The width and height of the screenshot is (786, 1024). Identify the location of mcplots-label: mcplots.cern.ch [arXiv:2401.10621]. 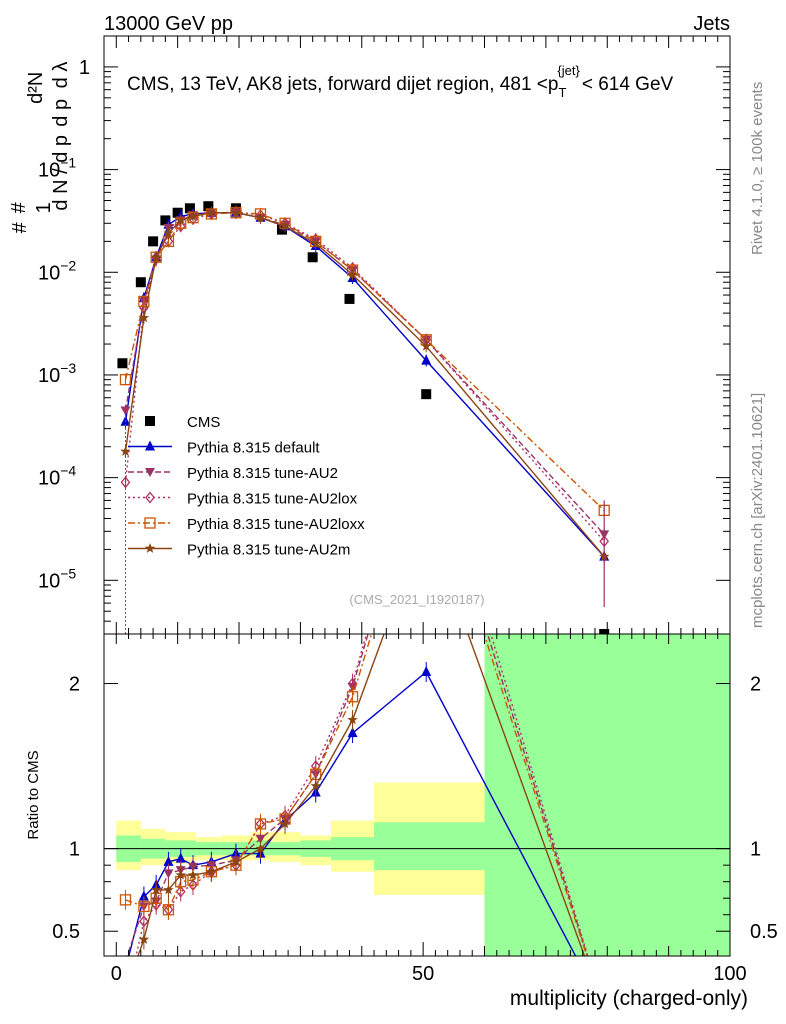
(757, 510).